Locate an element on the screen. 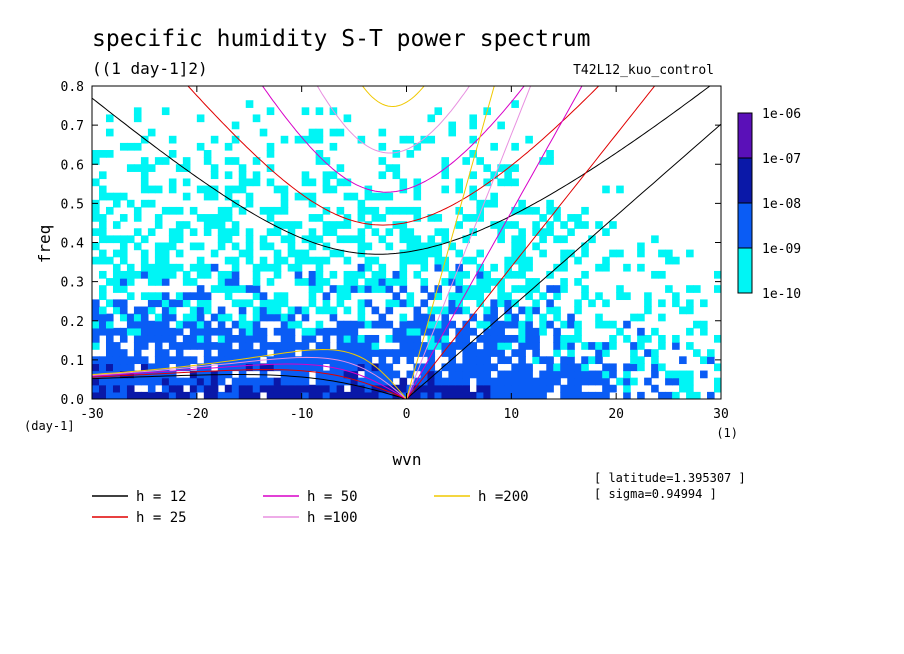 The width and height of the screenshot is (904, 654). colorbar-swatch is located at coordinates (745, 180).